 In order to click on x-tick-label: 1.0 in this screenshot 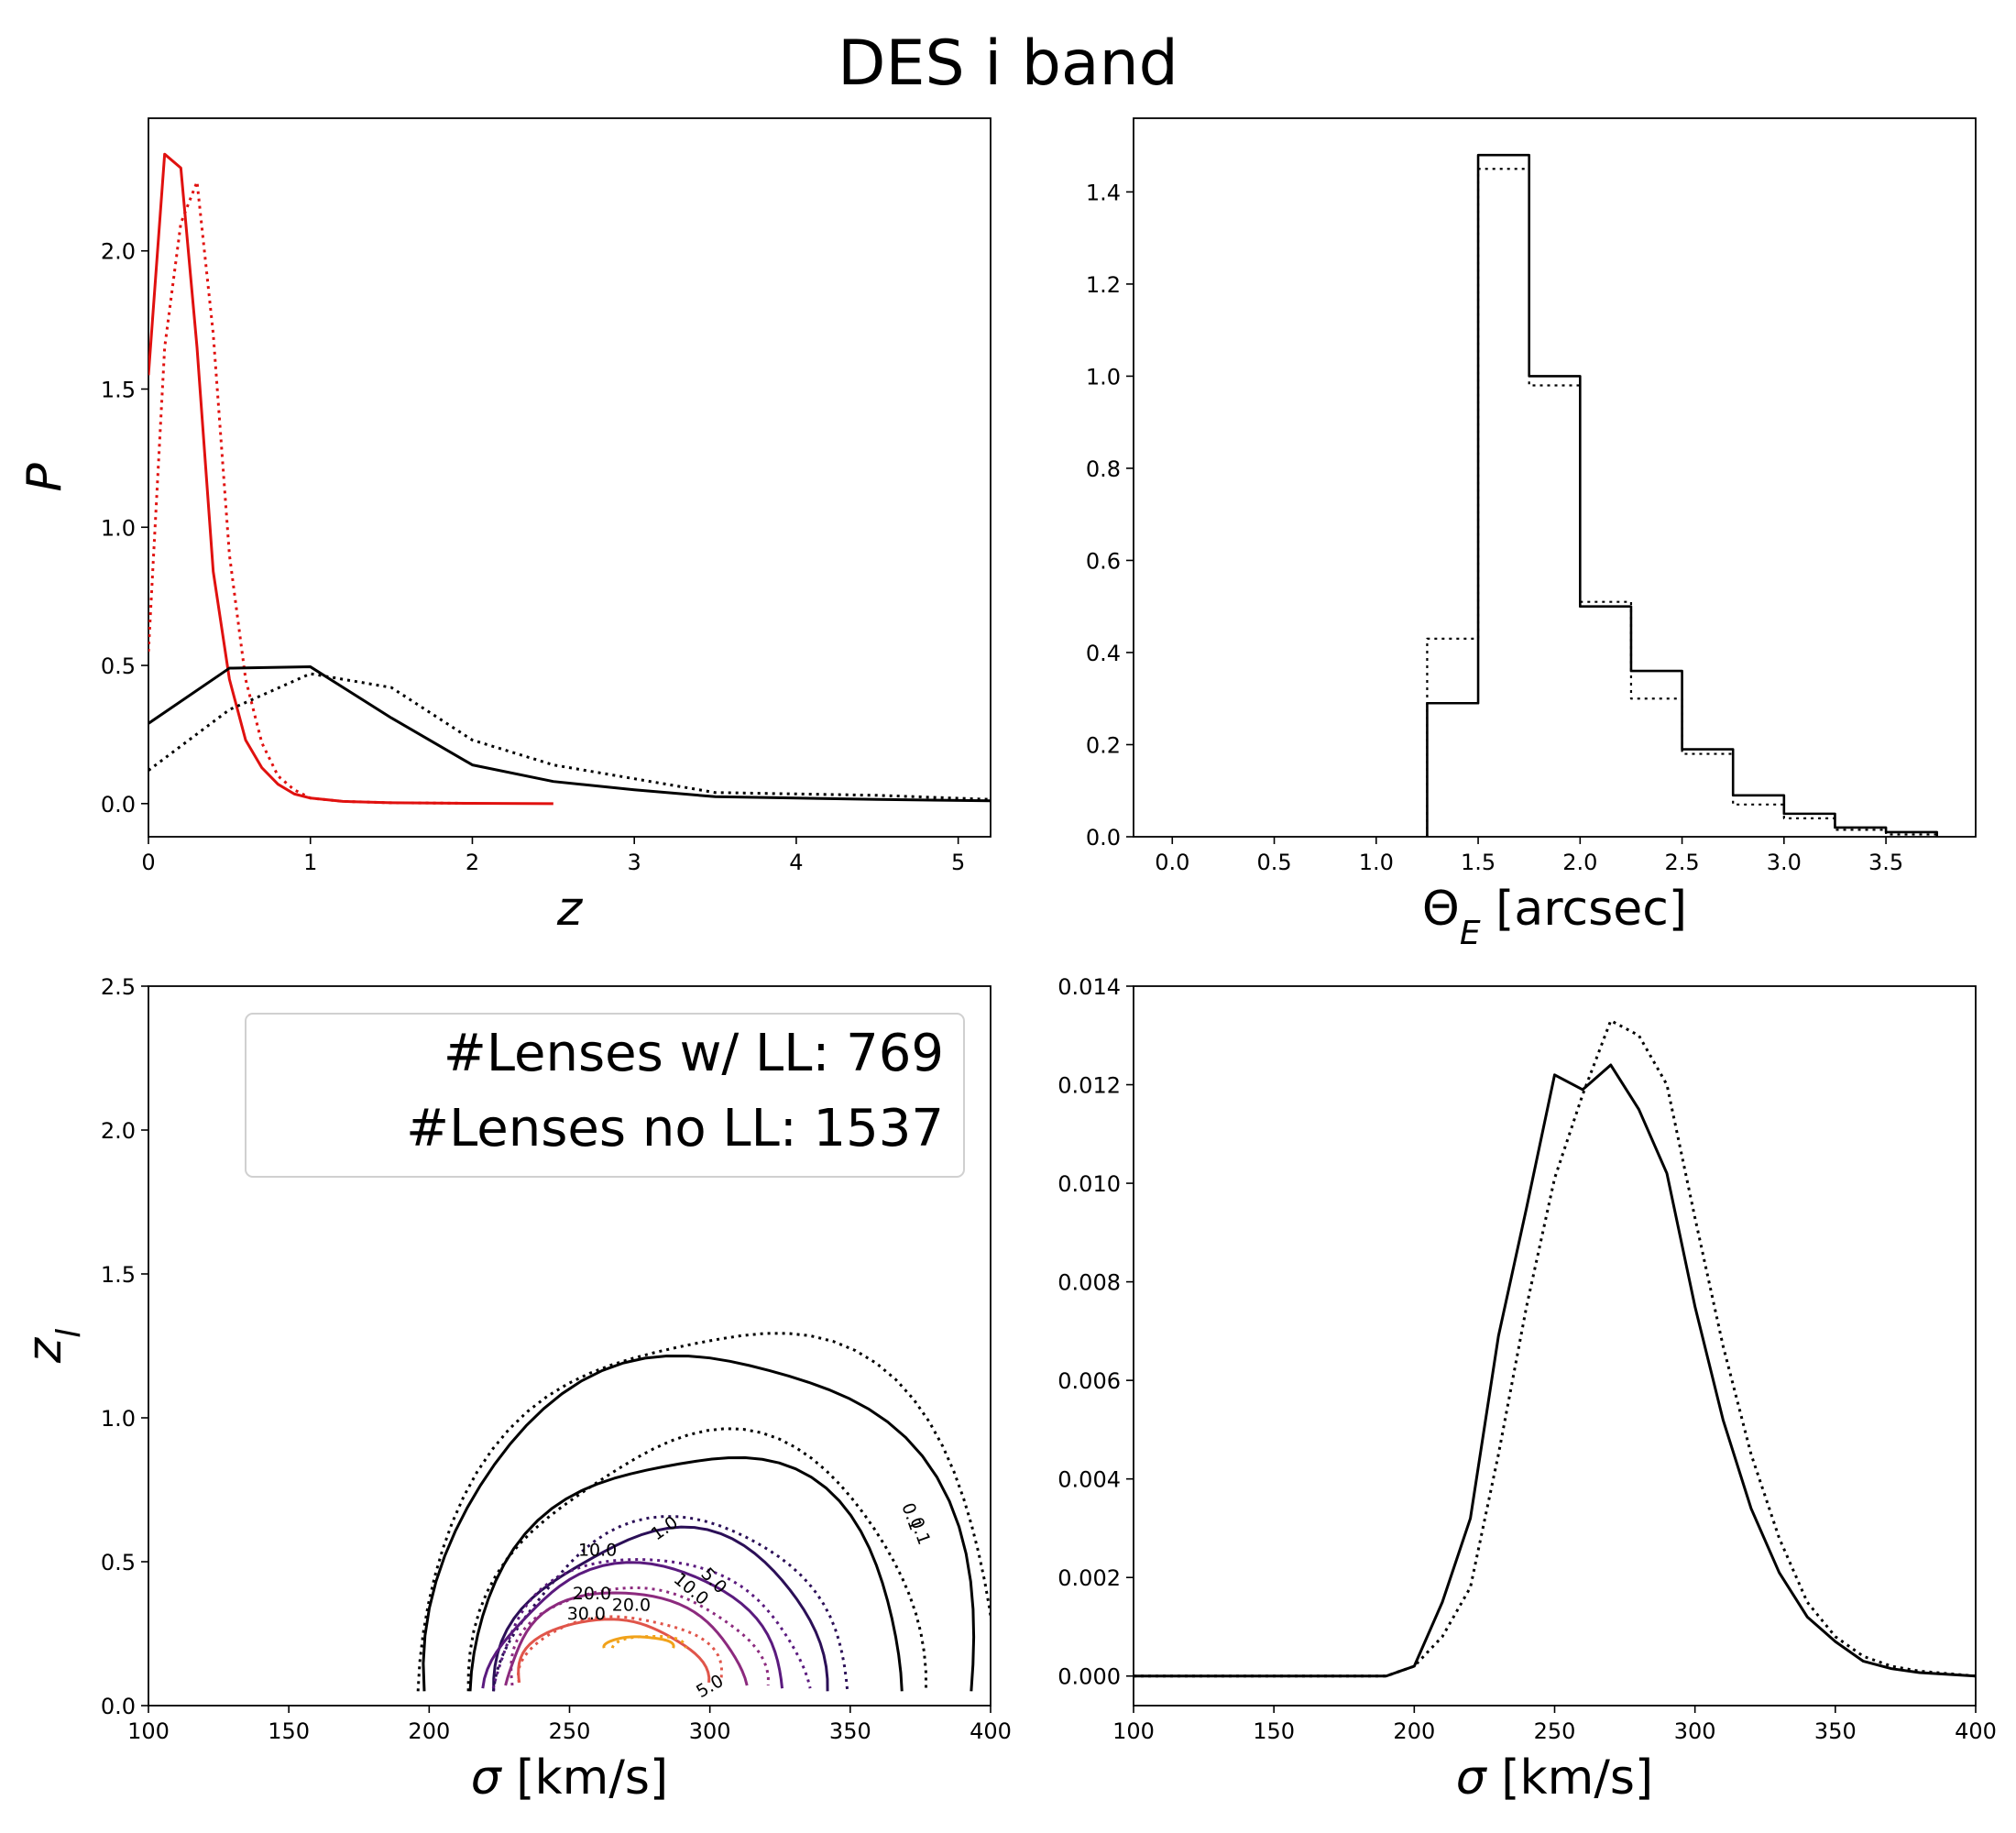, I will do `click(1376, 862)`.